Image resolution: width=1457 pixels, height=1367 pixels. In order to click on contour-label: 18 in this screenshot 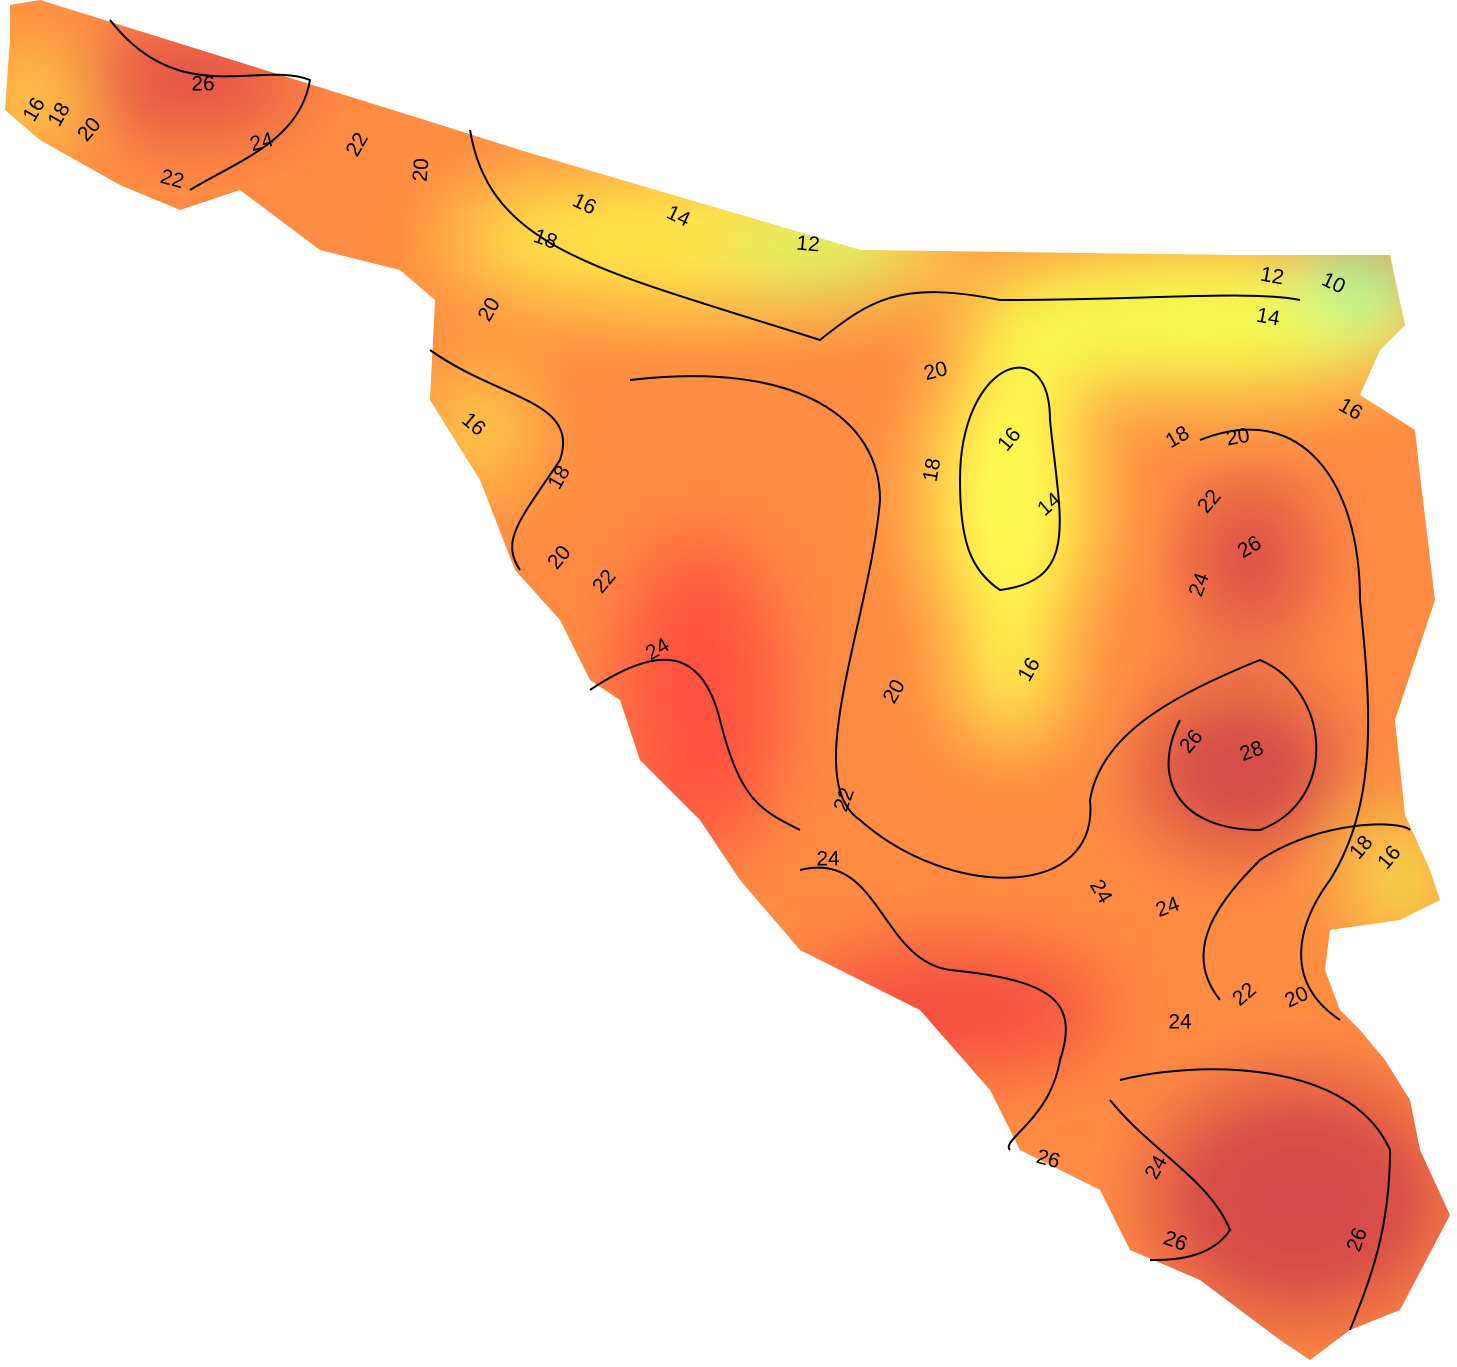, I will do `click(932, 469)`.